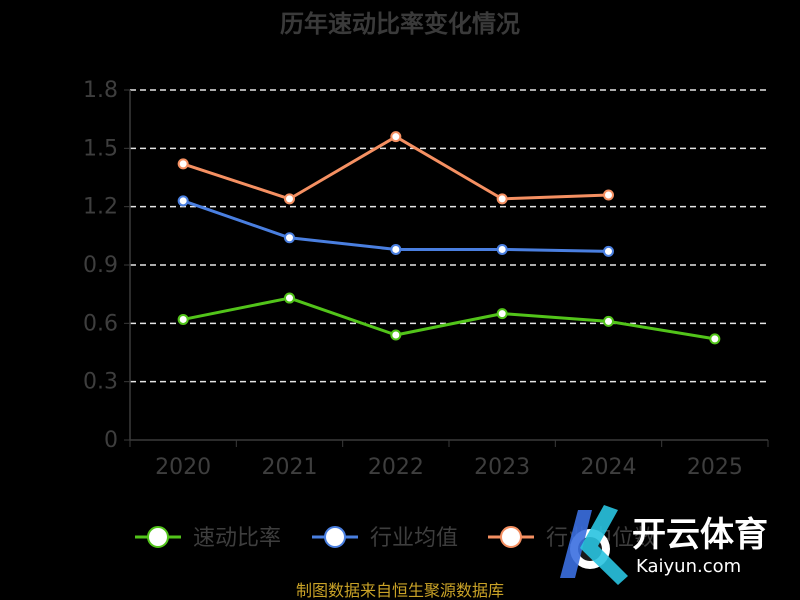  What do you see at coordinates (237, 538) in the screenshot?
I see `legend-label: 速动比率` at bounding box center [237, 538].